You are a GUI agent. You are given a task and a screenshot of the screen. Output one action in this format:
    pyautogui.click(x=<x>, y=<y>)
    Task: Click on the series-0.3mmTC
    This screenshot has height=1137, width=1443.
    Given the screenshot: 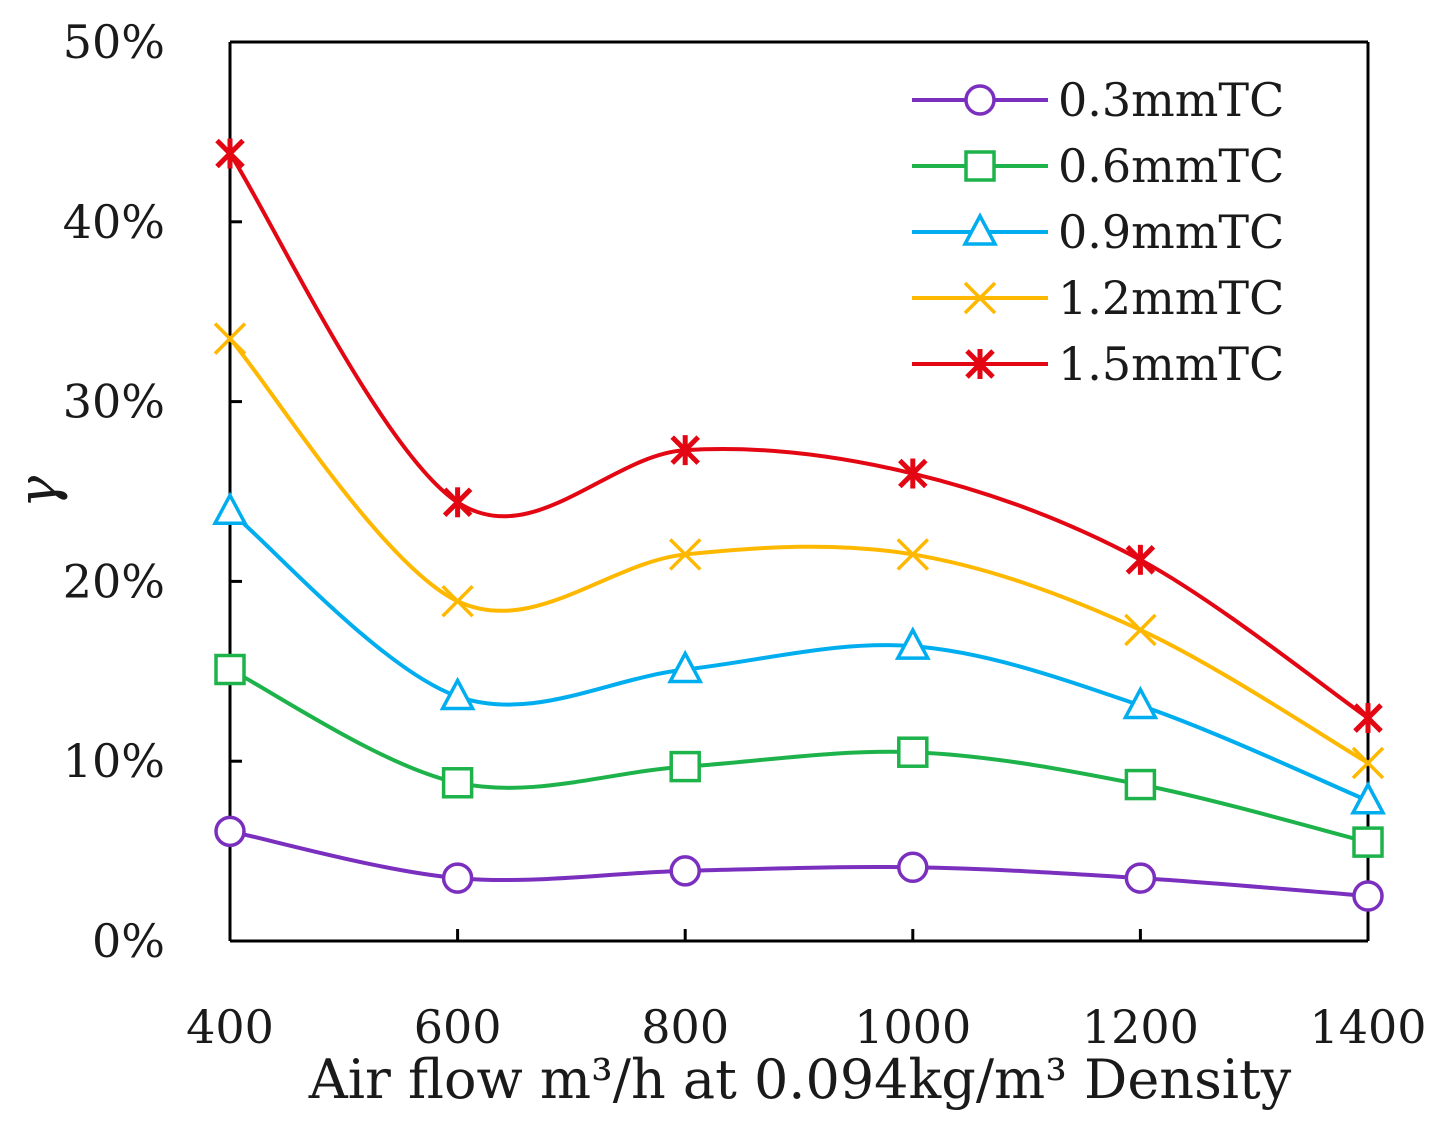 What is the action you would take?
    pyautogui.click(x=799, y=863)
    